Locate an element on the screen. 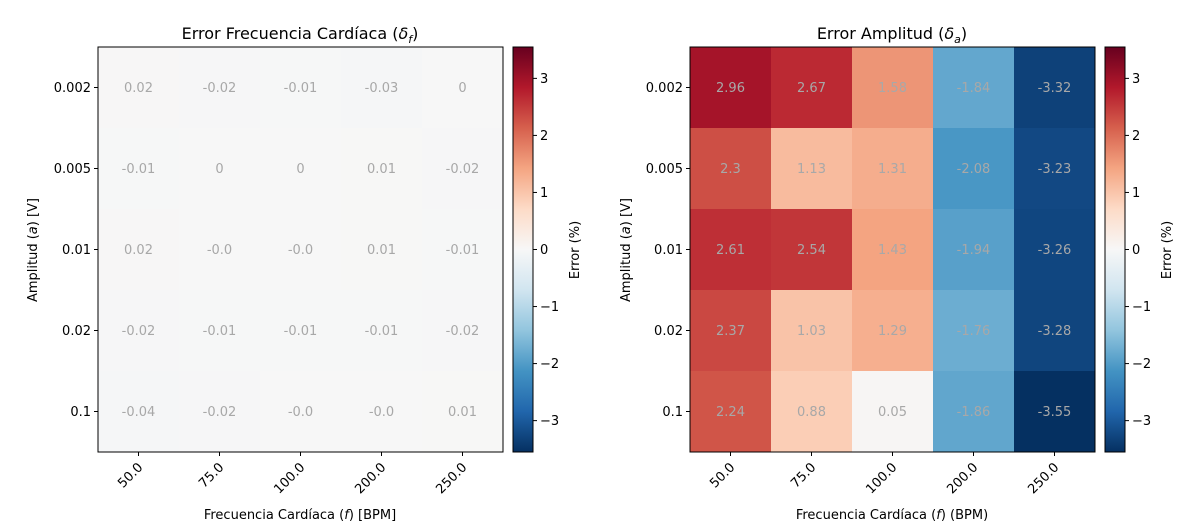 This screenshot has height=530, width=1200. y-tick-label: 0.02 is located at coordinates (76, 331).